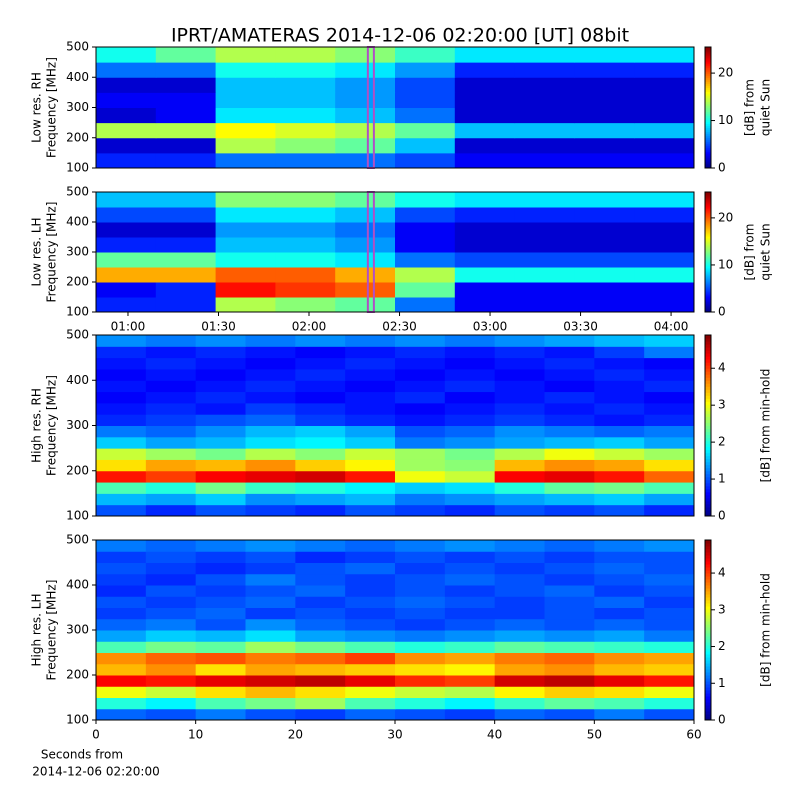 This screenshot has height=800, width=800. What do you see at coordinates (722, 609) in the screenshot?
I see `colorbar-tick-label: 3` at bounding box center [722, 609].